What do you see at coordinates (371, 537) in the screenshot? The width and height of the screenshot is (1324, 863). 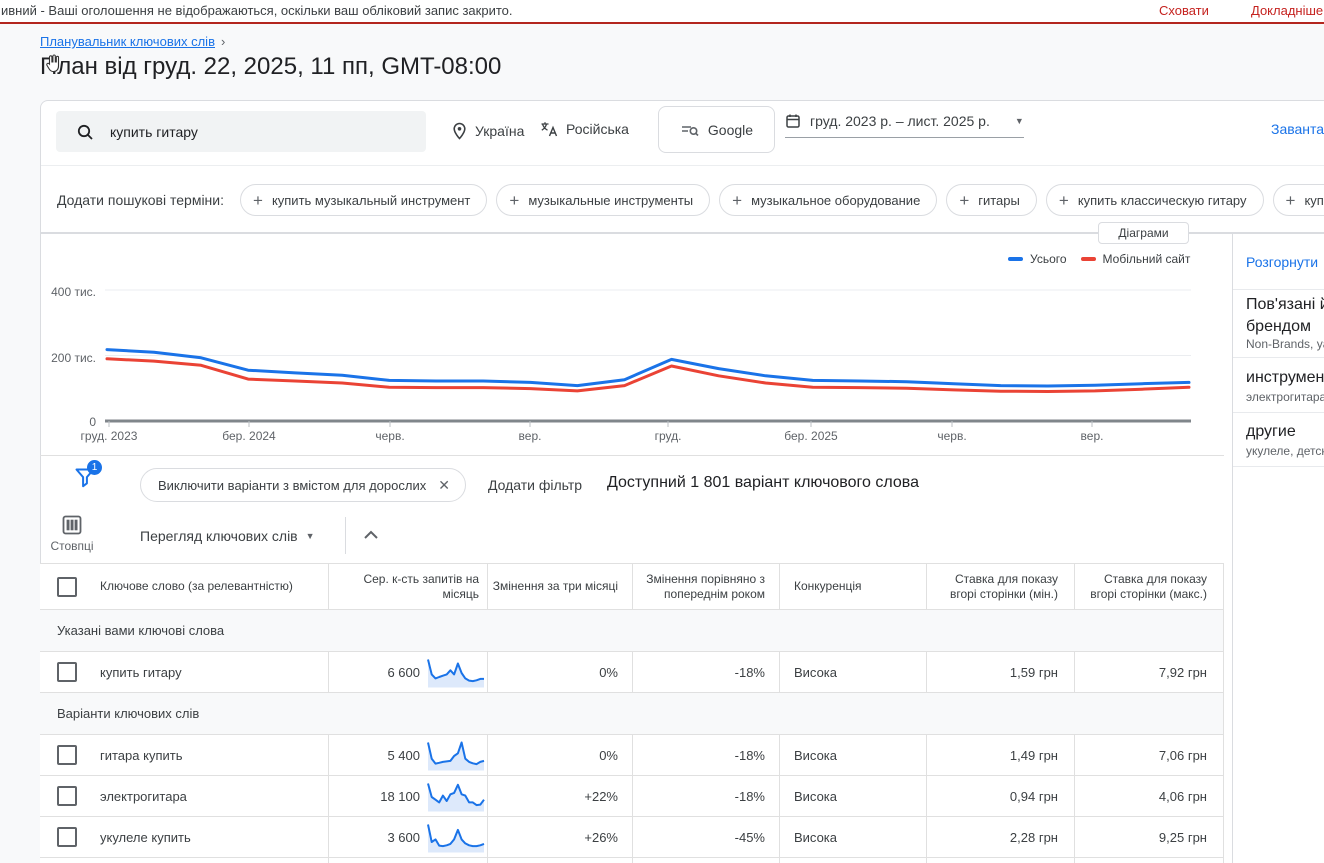 I see `collapse-chart-button` at bounding box center [371, 537].